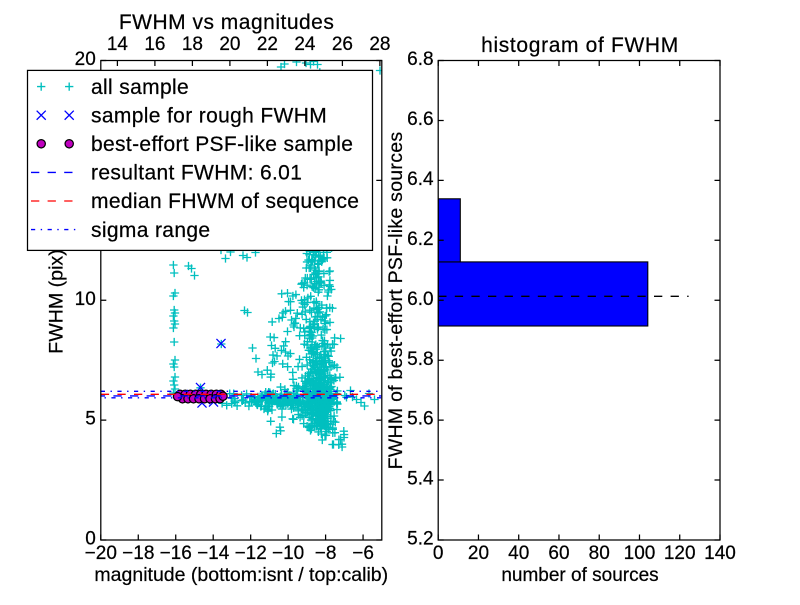 This screenshot has height=605, width=800. What do you see at coordinates (140, 87) in the screenshot?
I see `svg-text: all sample` at bounding box center [140, 87].